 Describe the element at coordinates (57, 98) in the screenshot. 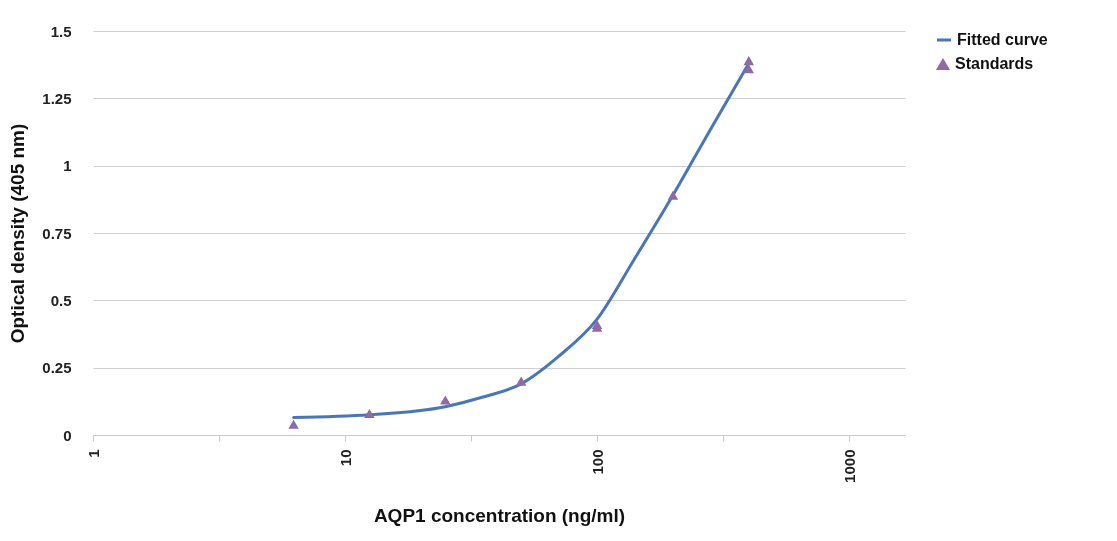

I see `y-tick-label: 1.25` at that location.